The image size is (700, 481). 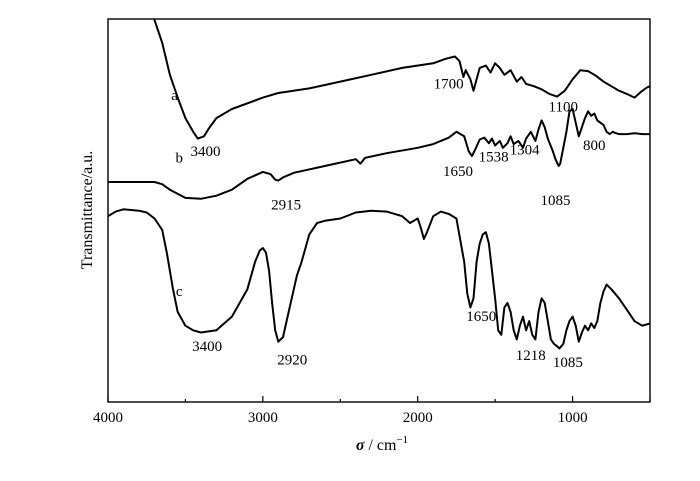 I want to click on peak-label: 1700, so click(x=449, y=84).